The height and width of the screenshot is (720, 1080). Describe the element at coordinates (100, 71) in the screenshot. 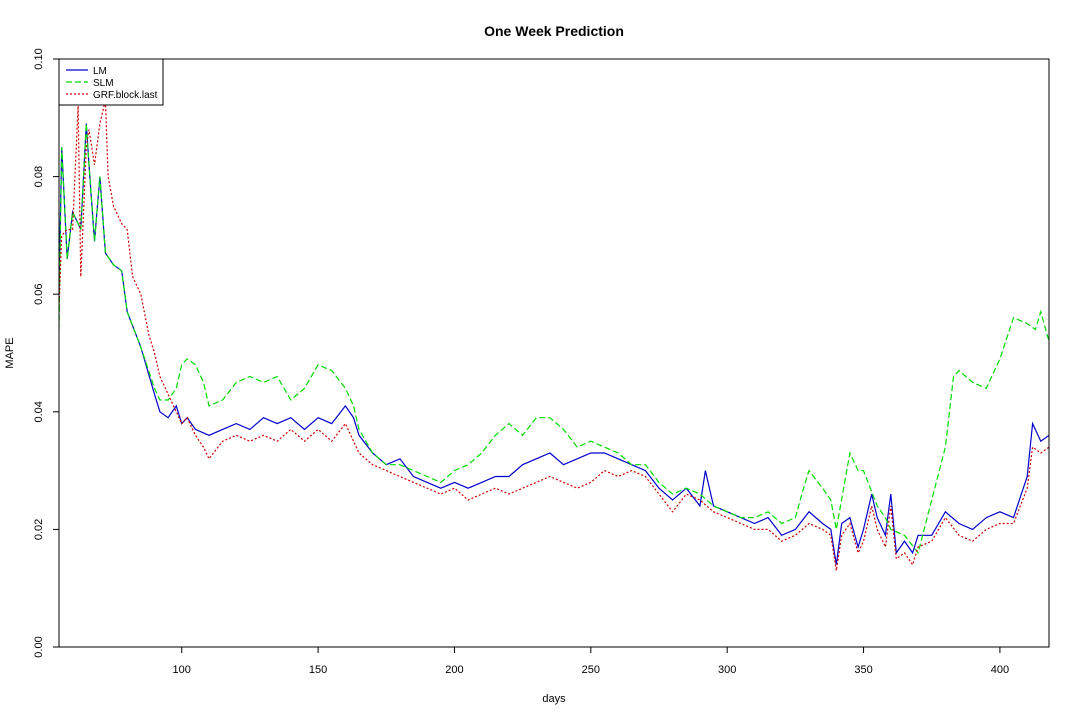

I see `legend-label: LM` at that location.